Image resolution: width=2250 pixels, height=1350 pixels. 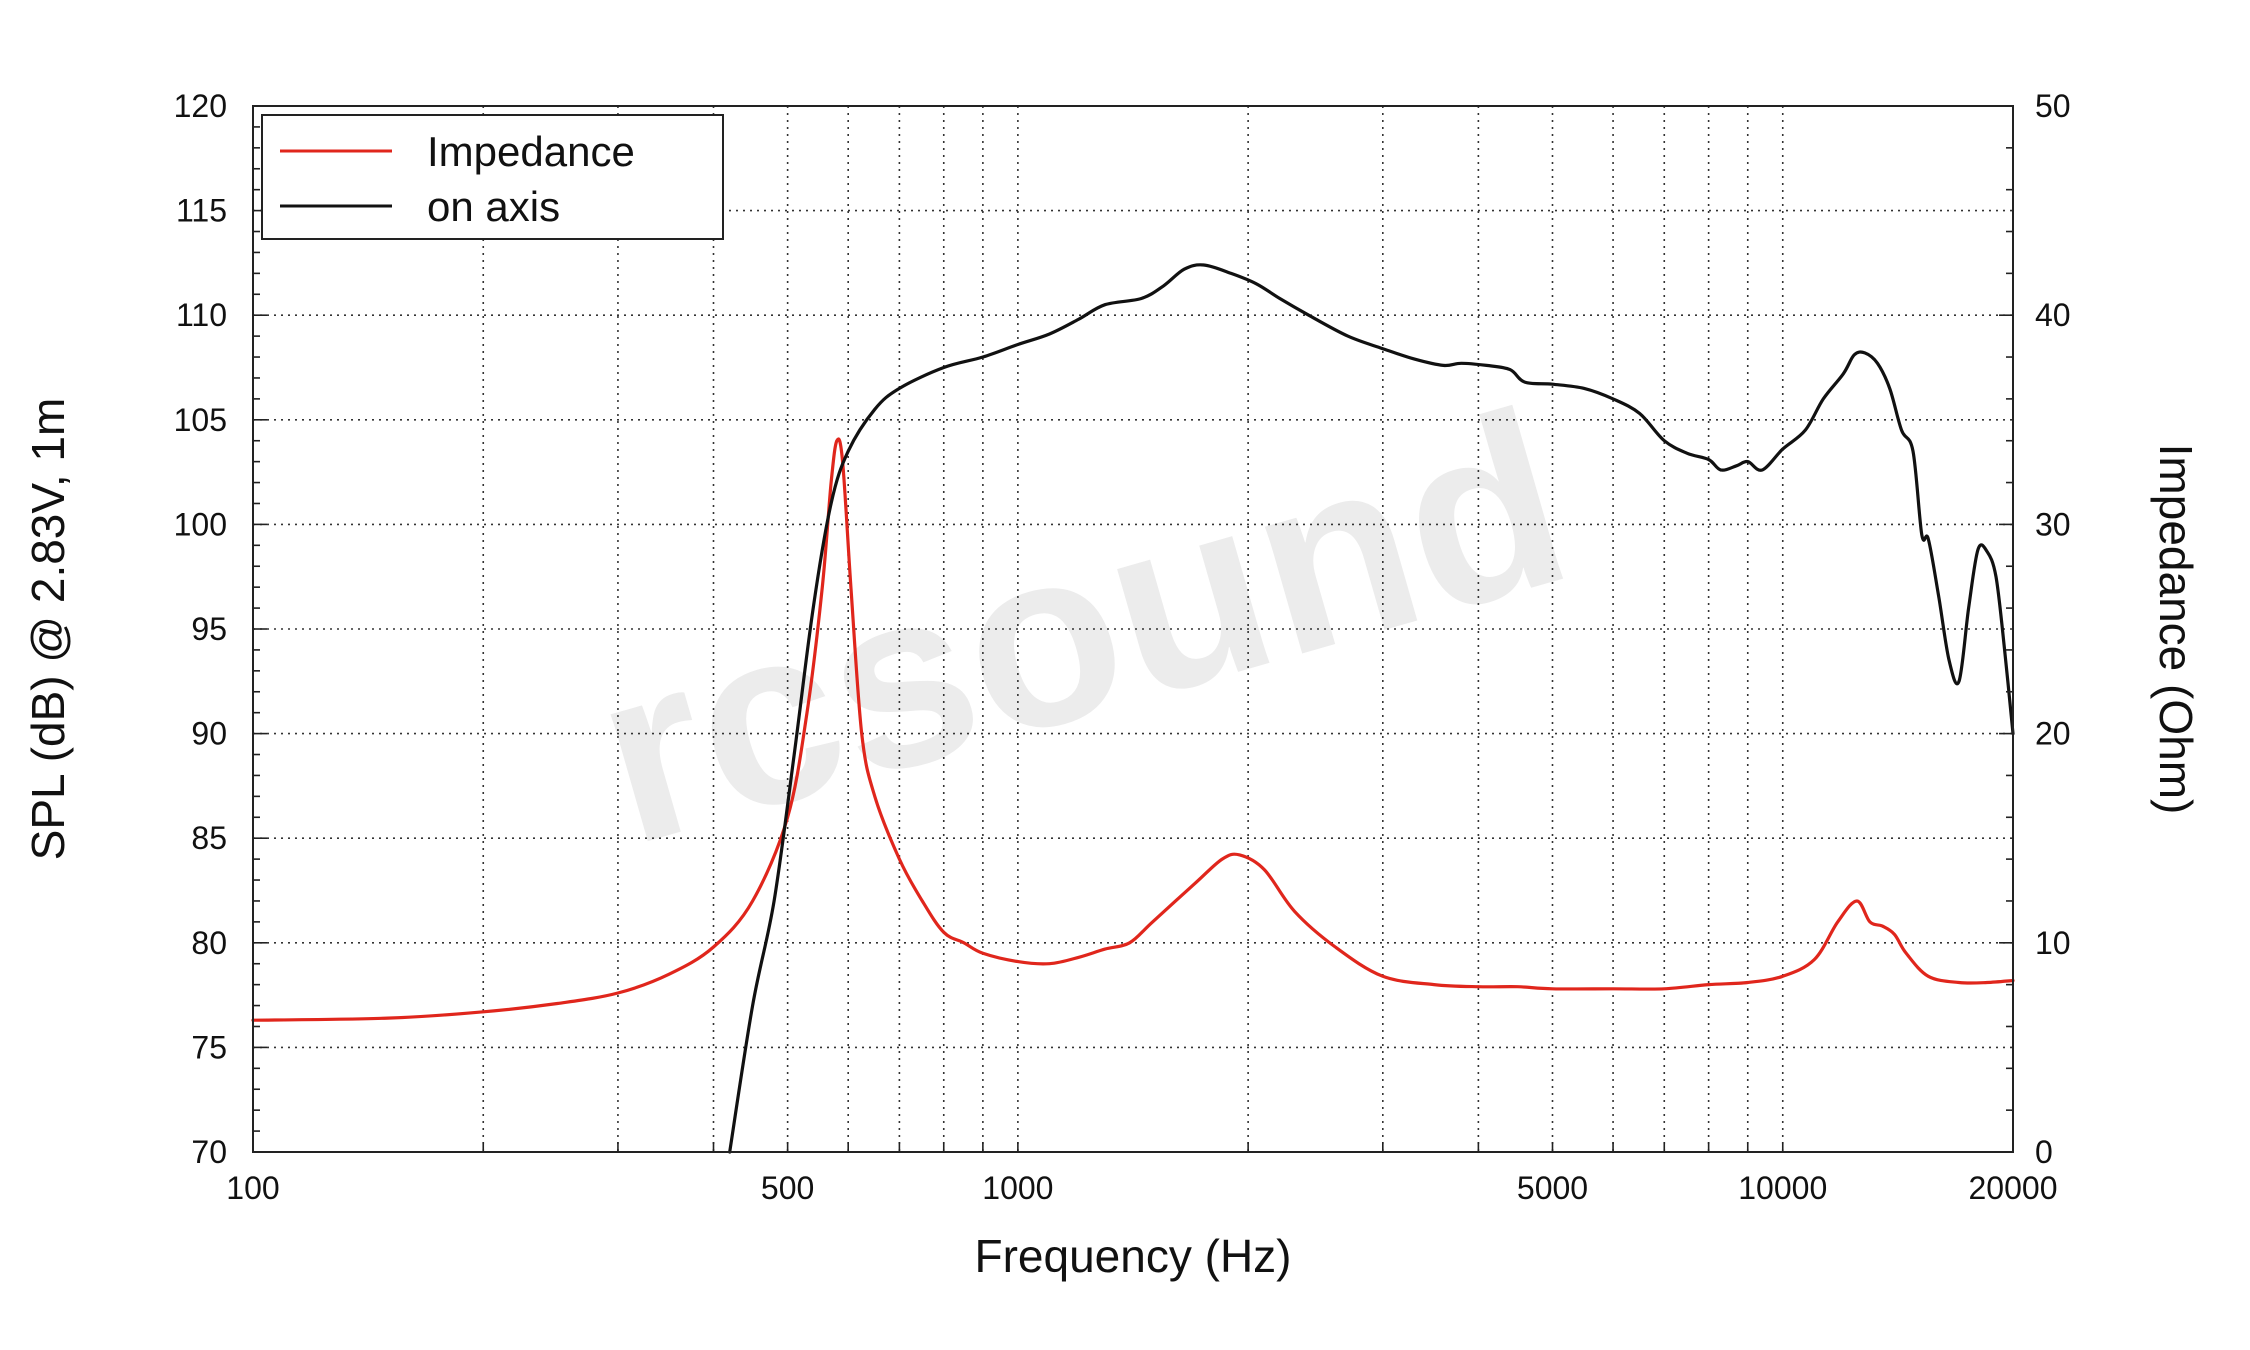 What do you see at coordinates (209, 1047) in the screenshot?
I see `y-tick-label: 75` at bounding box center [209, 1047].